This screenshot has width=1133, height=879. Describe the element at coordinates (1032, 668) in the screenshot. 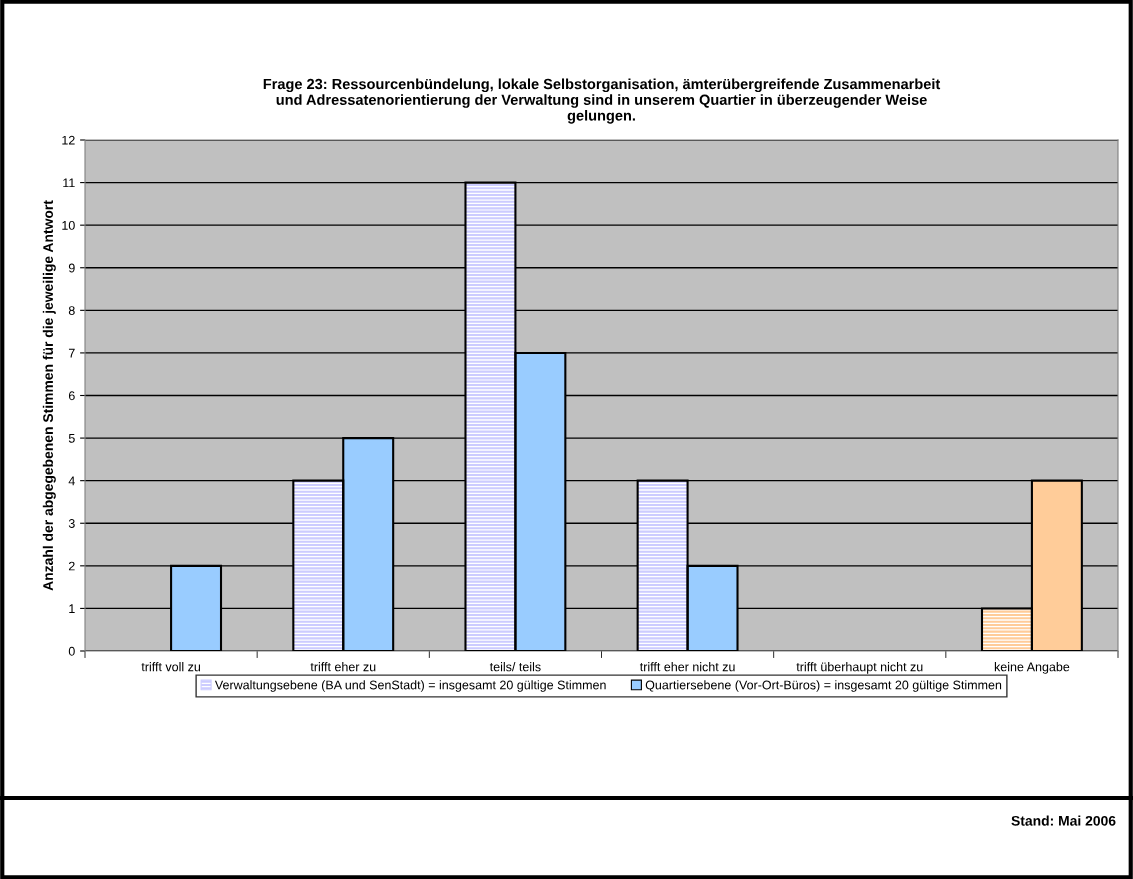

I see `x-tick-label: keine Angabe` at that location.